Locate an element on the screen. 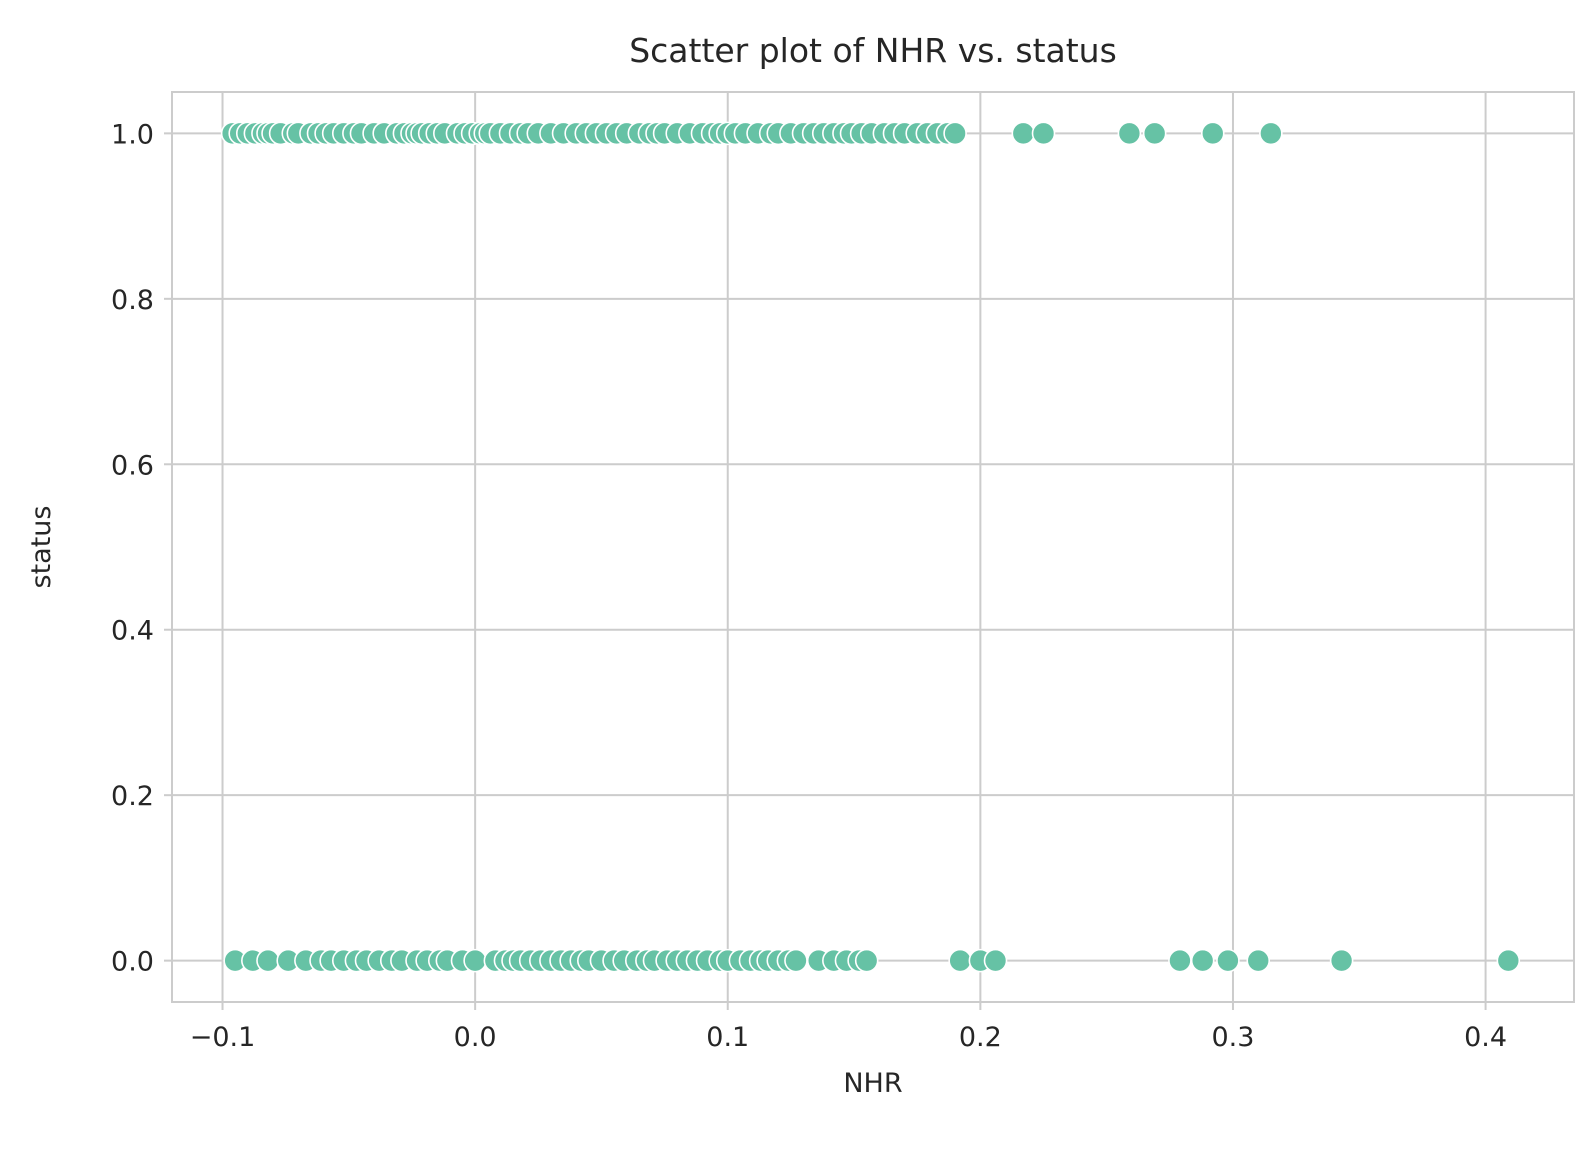  y-axis-label: status is located at coordinates (41, 547).